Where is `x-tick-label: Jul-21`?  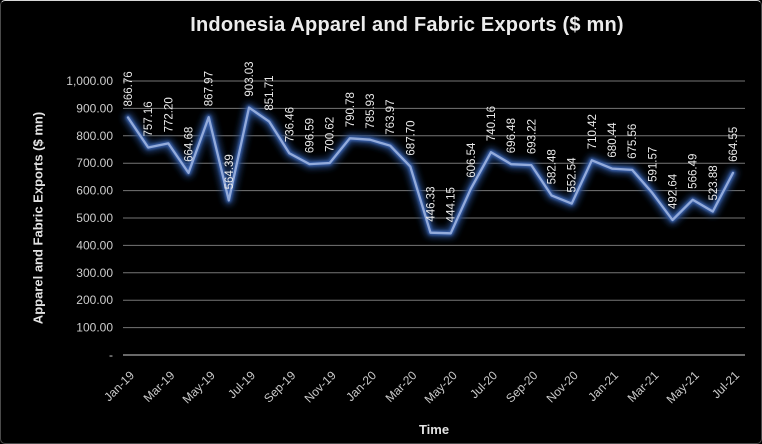
x-tick-label: Jul-21 is located at coordinates (725, 384).